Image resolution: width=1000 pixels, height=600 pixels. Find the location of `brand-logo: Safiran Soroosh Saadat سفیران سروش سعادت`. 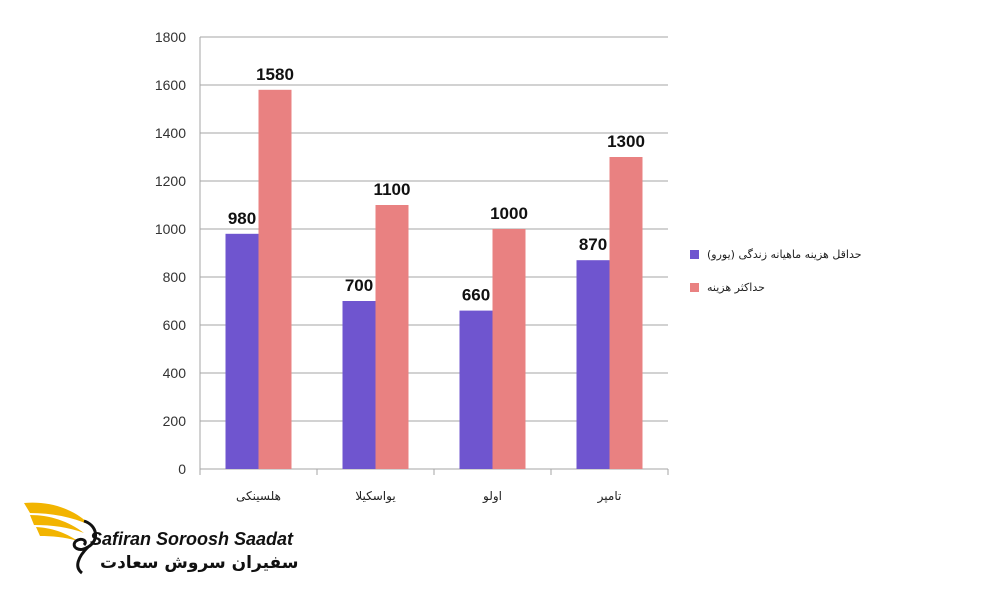

brand-logo: Safiran Soroosh Saadat سفیران سروش سعادت is located at coordinates (167, 540).